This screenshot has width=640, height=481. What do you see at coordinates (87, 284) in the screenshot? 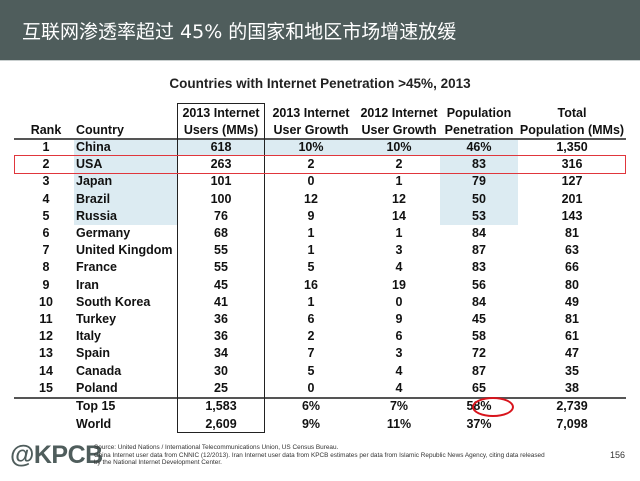
I see `cell-country: Iran` at bounding box center [87, 284].